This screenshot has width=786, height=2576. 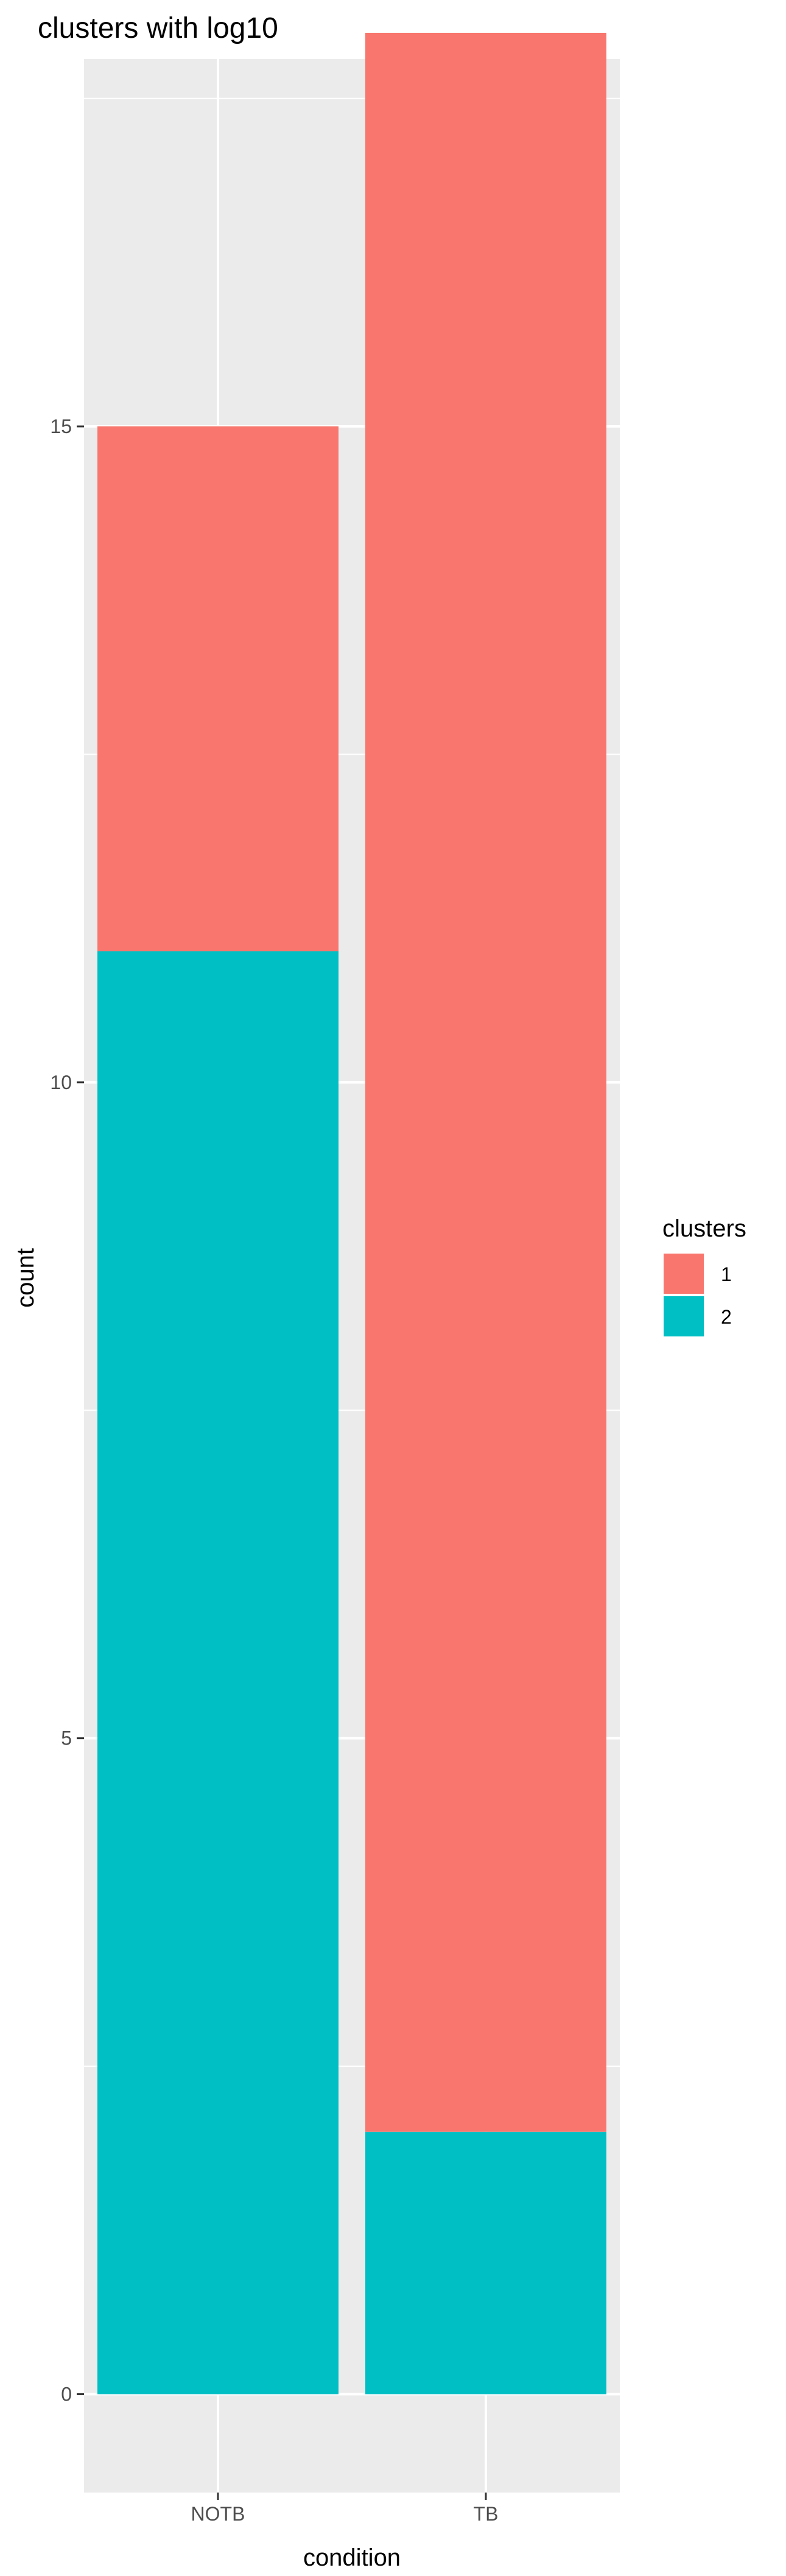 I want to click on legend: clusters 1 2, so click(x=704, y=1275).